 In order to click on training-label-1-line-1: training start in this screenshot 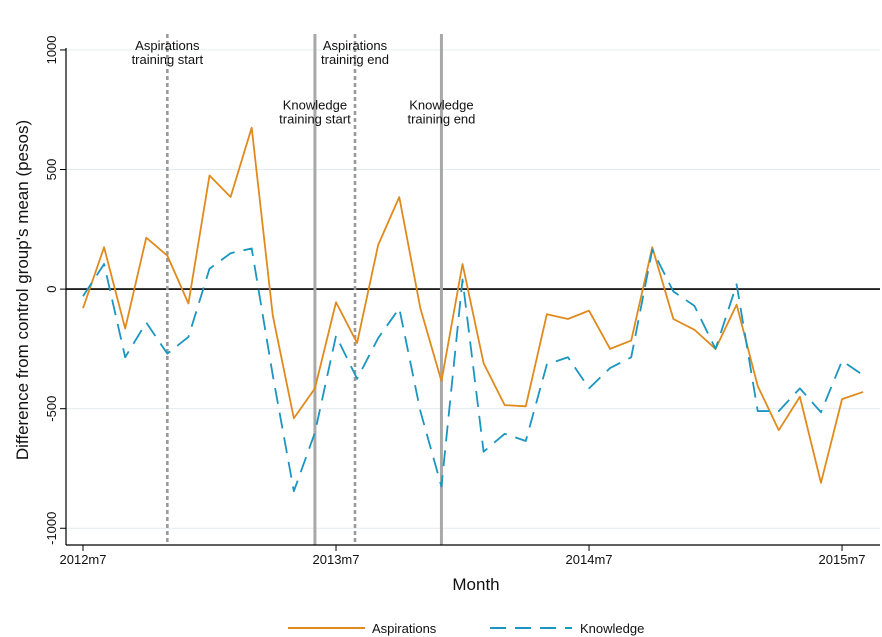, I will do `click(315, 119)`.